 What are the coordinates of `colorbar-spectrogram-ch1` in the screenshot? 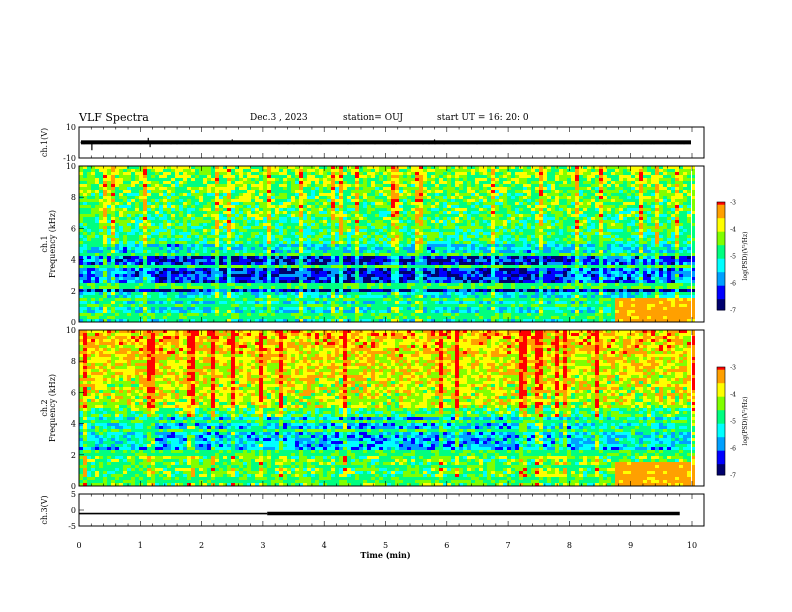 It's located at (721, 256).